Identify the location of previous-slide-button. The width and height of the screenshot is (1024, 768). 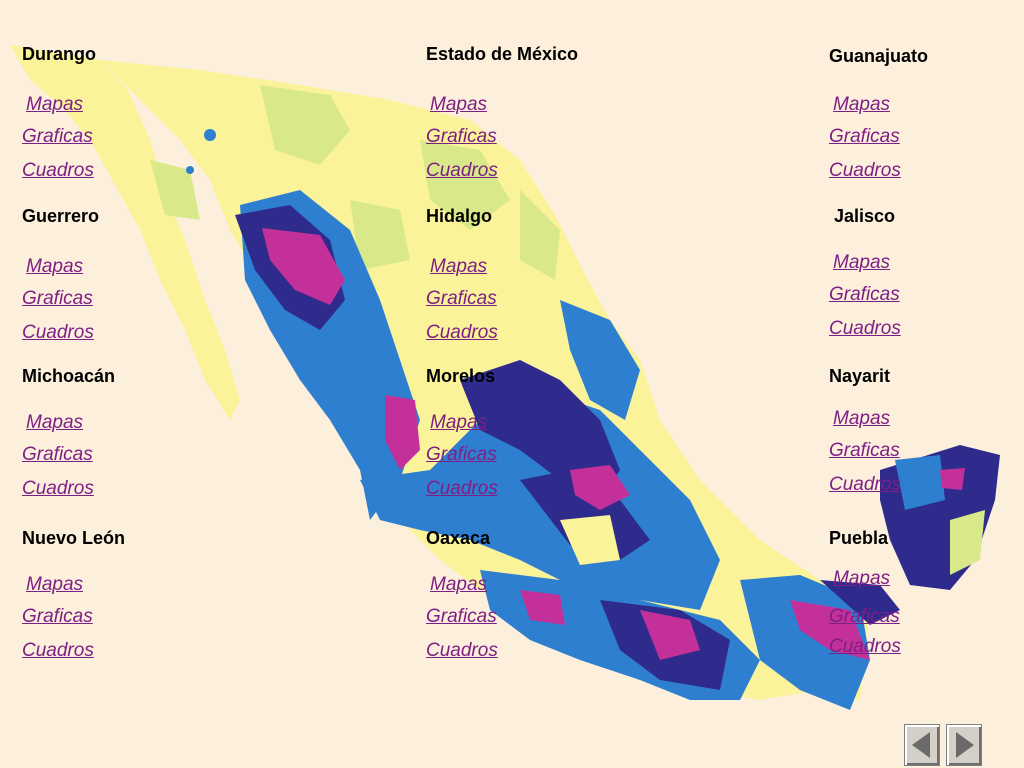
(922, 745).